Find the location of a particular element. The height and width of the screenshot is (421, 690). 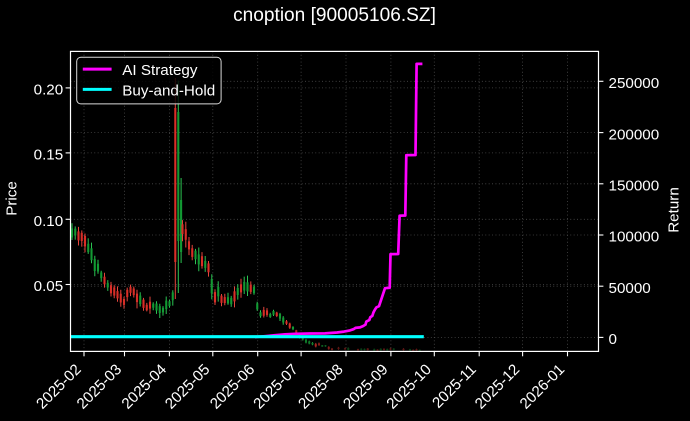

svg-text: 250000 is located at coordinates (634, 83).